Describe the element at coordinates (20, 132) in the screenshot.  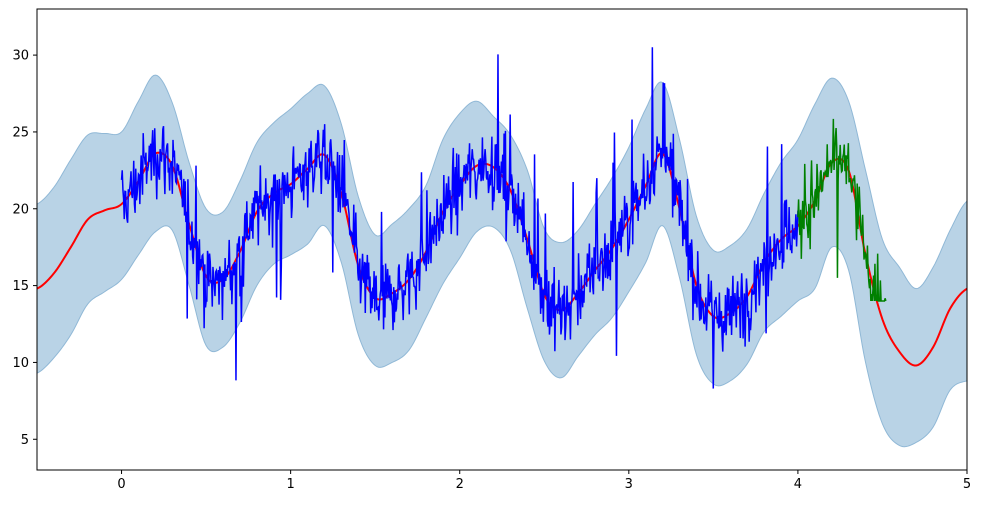
I see `y-tick-label: 25` at that location.